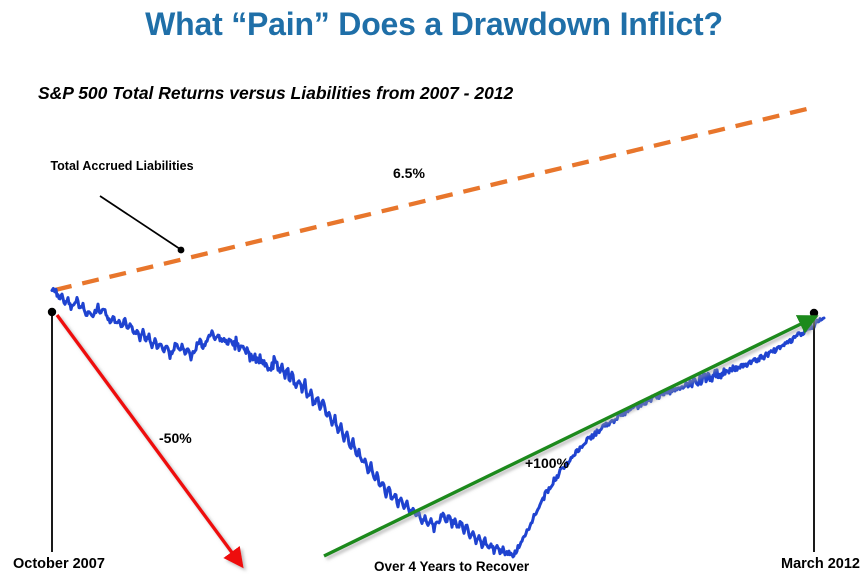 The width and height of the screenshot is (868, 586). I want to click on end-date-label: March 2012, so click(820, 564).